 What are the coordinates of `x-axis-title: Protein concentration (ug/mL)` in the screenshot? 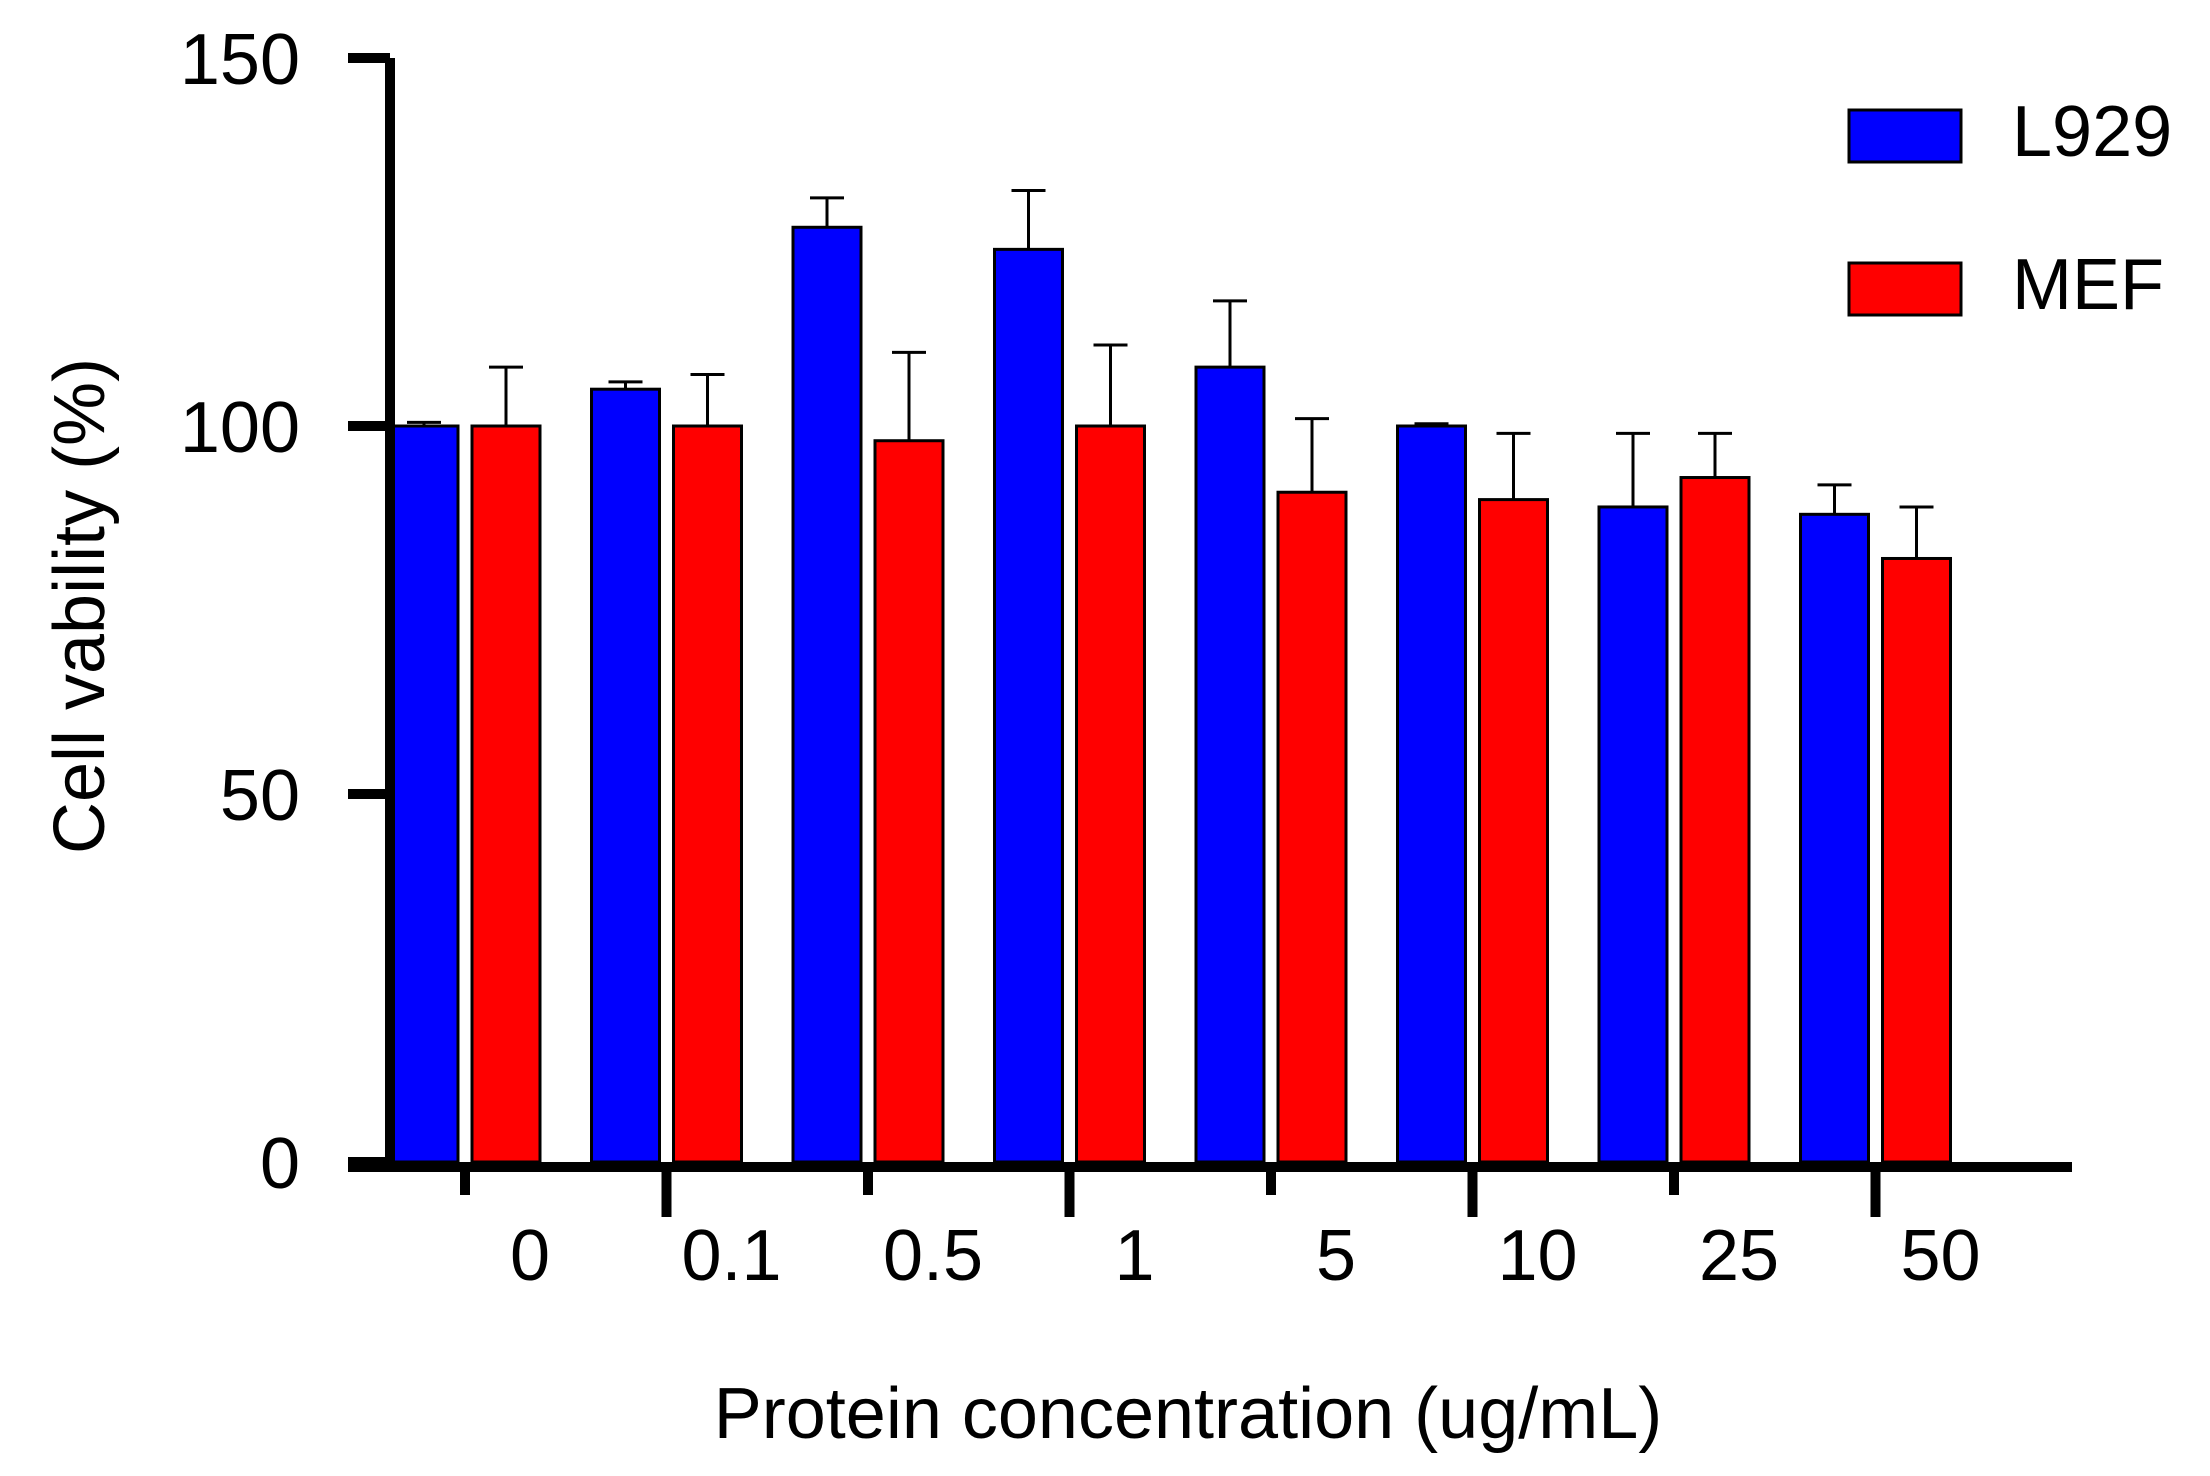 It's located at (1188, 1414).